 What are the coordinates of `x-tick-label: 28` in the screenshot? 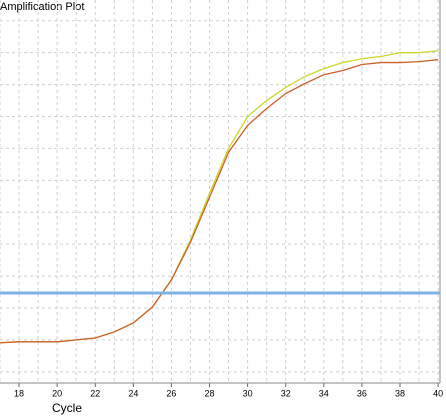 It's located at (210, 393).